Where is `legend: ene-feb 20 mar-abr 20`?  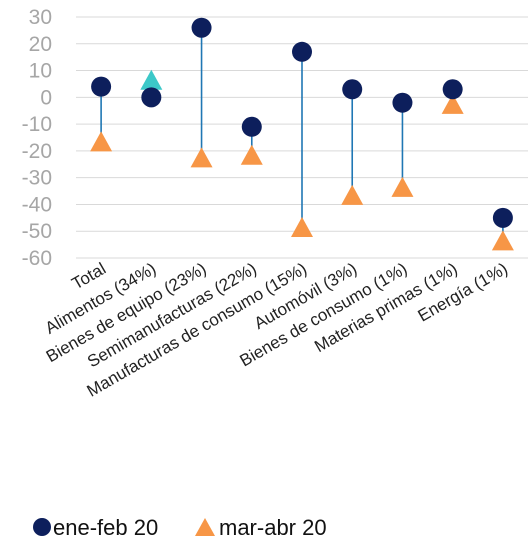
legend: ene-feb 20 mar-abr 20 is located at coordinates (180, 527).